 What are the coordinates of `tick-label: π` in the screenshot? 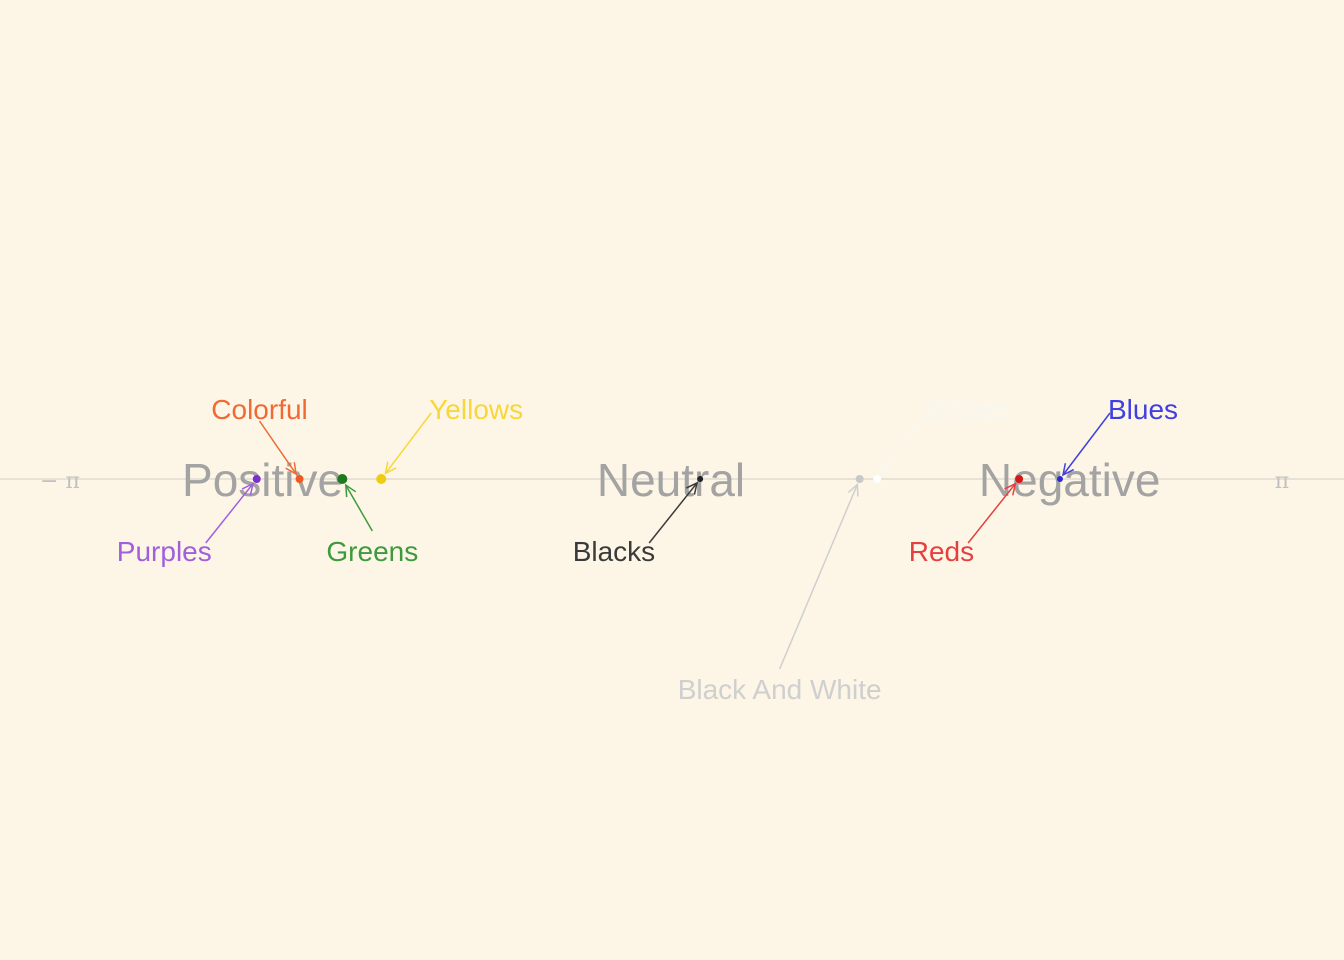 It's located at (1282, 481).